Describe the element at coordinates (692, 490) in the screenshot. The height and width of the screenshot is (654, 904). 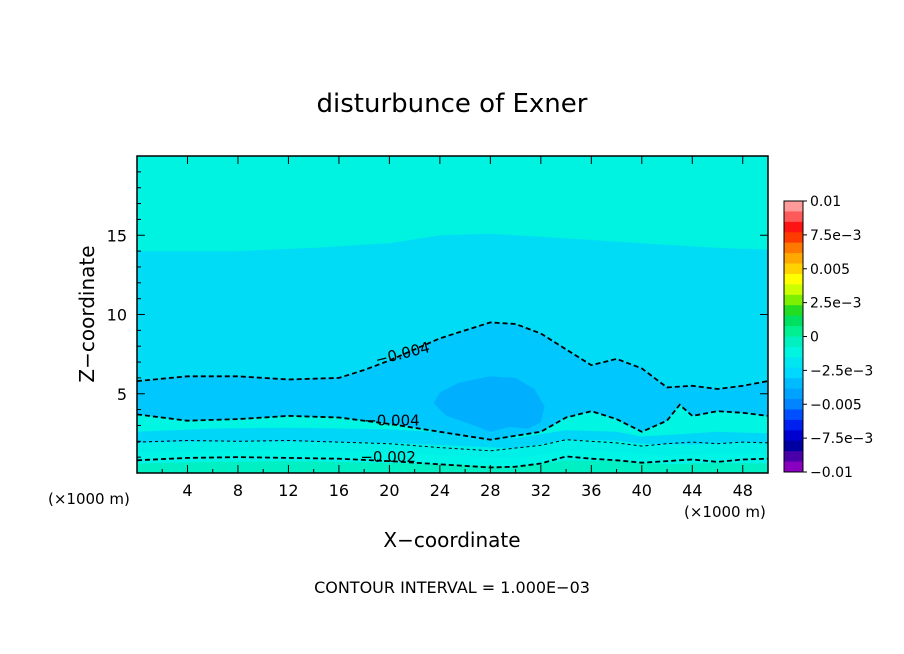
I see `x-tick-label: 44` at that location.